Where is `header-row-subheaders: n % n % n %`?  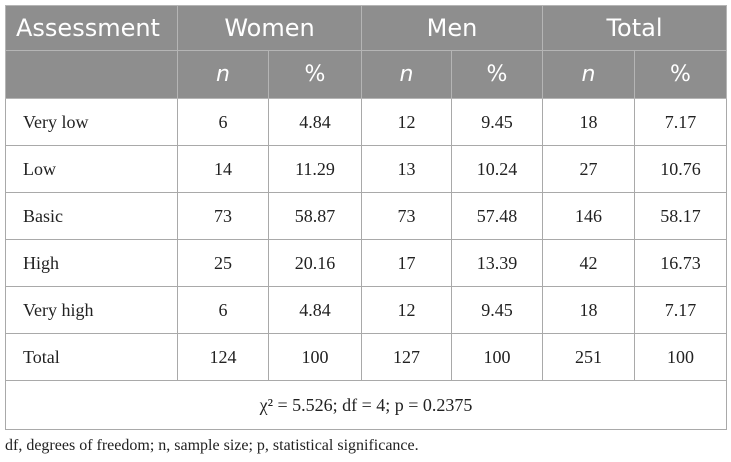
header-row-subheaders: n % n % n % is located at coordinates (366, 74).